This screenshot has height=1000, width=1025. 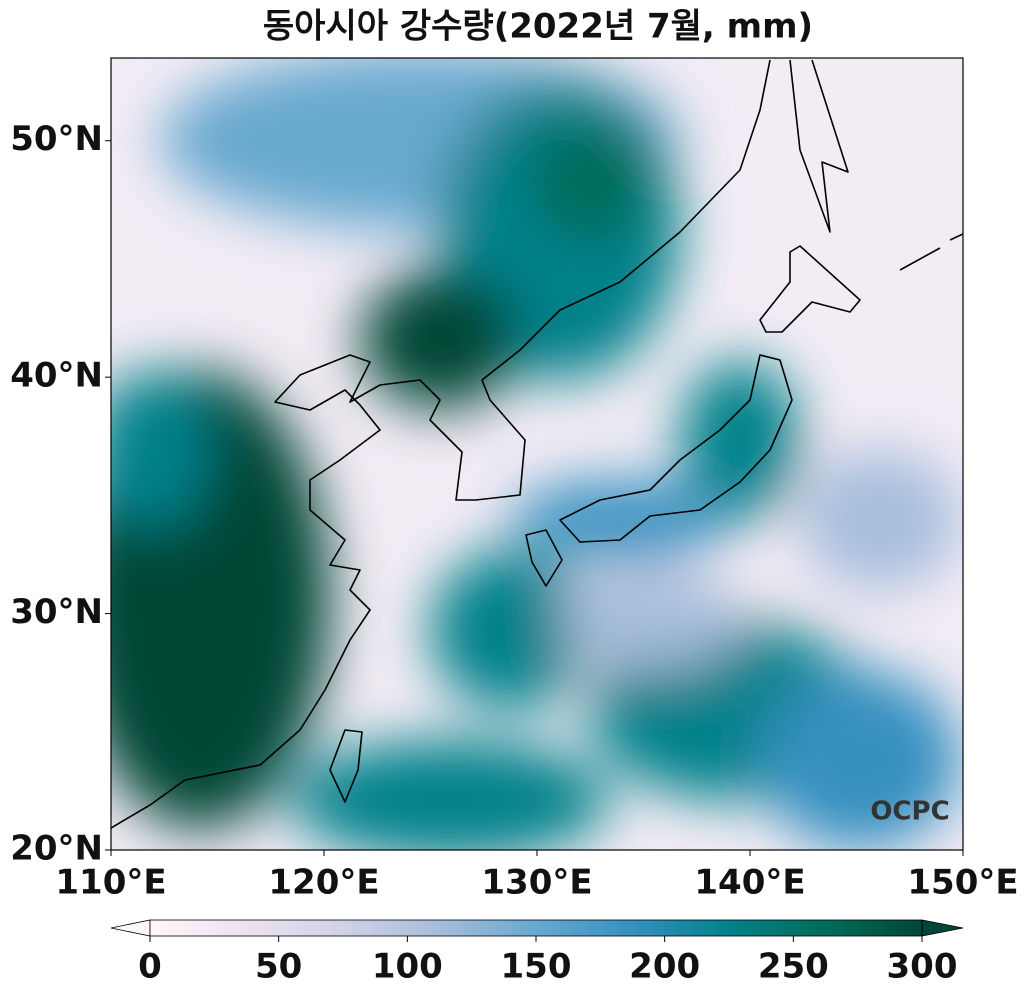 I want to click on colorbar-tick-label: 0, so click(x=150, y=967).